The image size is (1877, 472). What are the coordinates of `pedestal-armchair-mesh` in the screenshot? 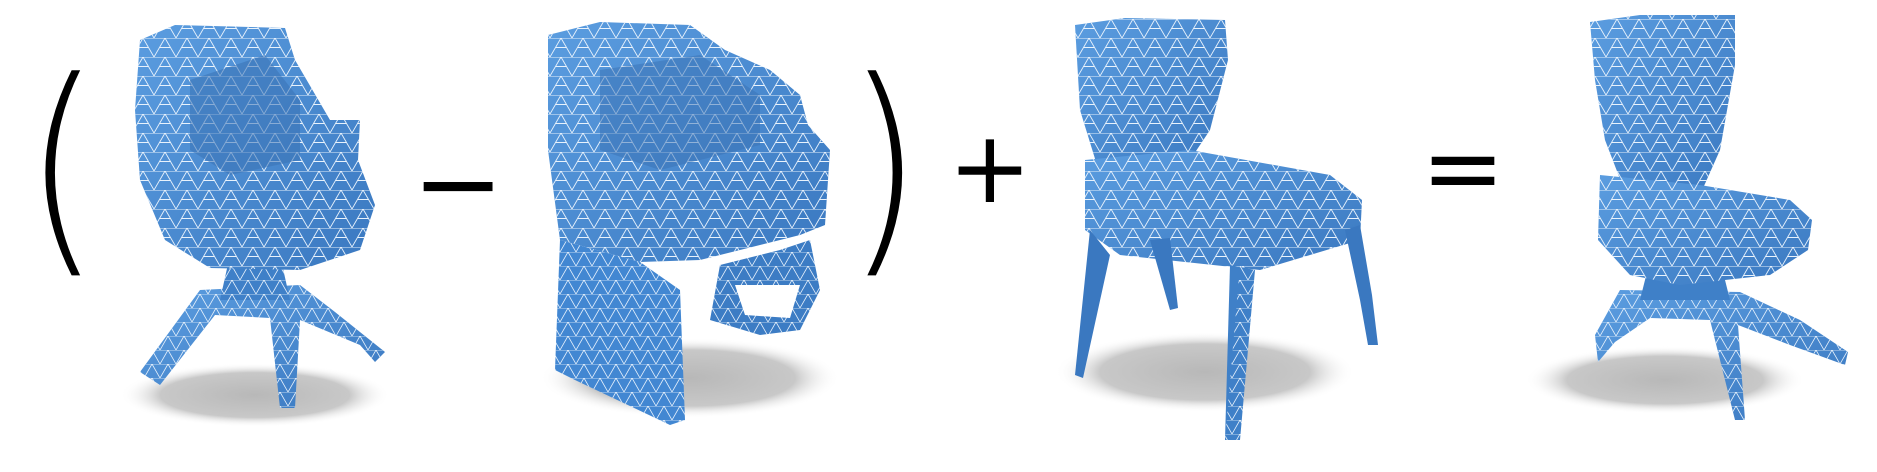 It's located at (255, 226).